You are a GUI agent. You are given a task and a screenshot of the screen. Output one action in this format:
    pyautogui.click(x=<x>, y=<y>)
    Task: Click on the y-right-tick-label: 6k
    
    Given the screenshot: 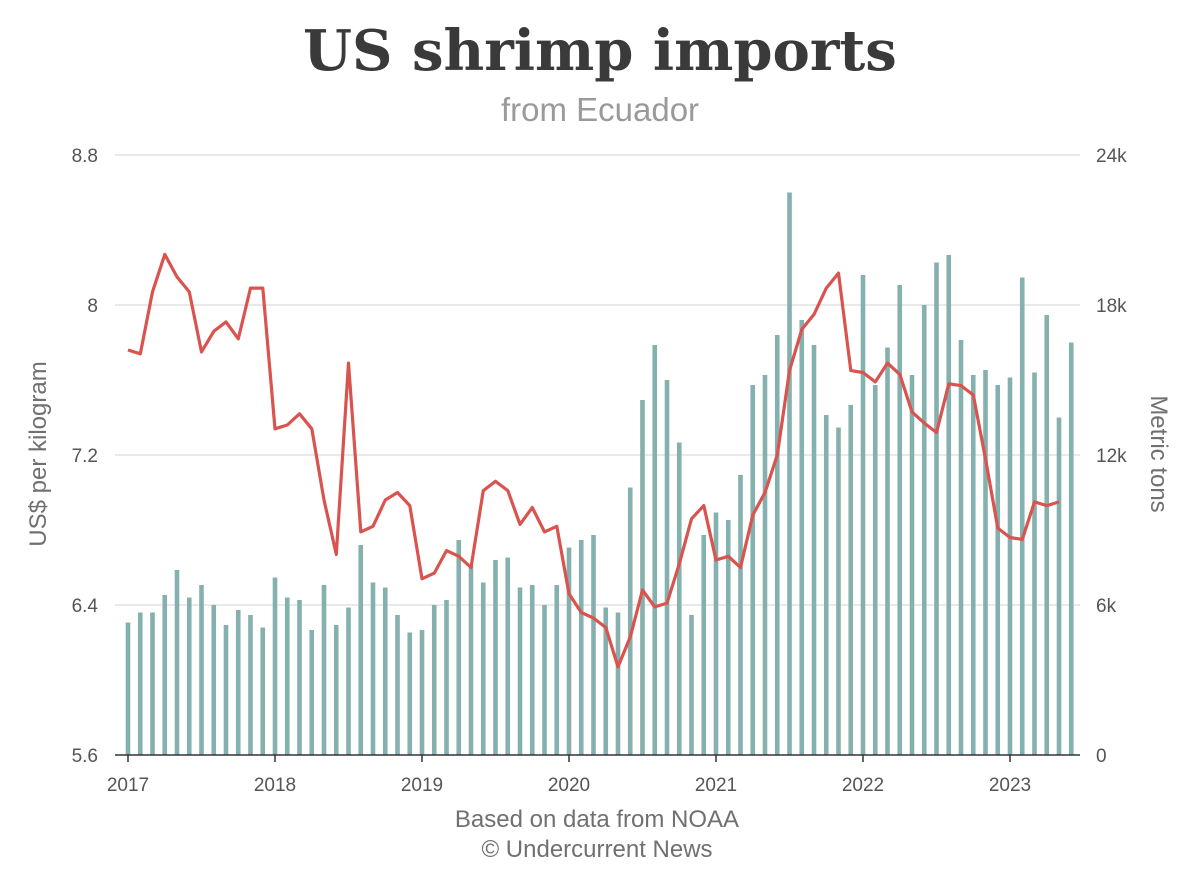 What is the action you would take?
    pyautogui.click(x=1106, y=606)
    